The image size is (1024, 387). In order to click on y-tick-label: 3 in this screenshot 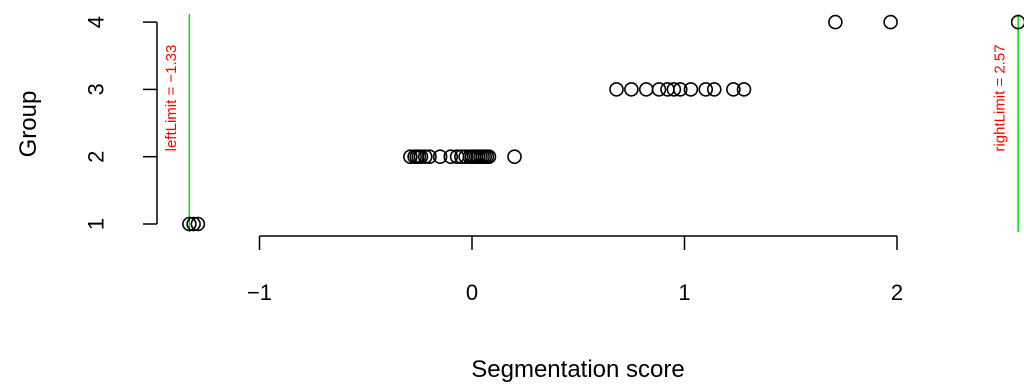, I will do `click(96, 89)`.